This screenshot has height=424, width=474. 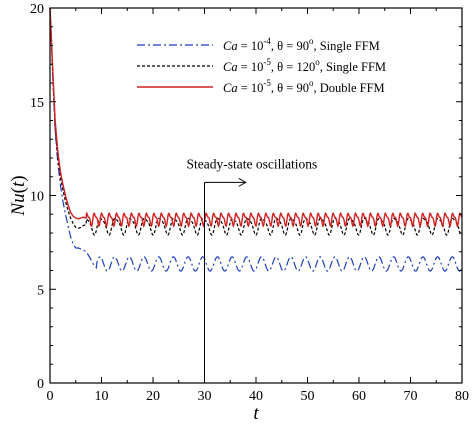 I want to click on x-tick-label: 80, so click(x=462, y=396).